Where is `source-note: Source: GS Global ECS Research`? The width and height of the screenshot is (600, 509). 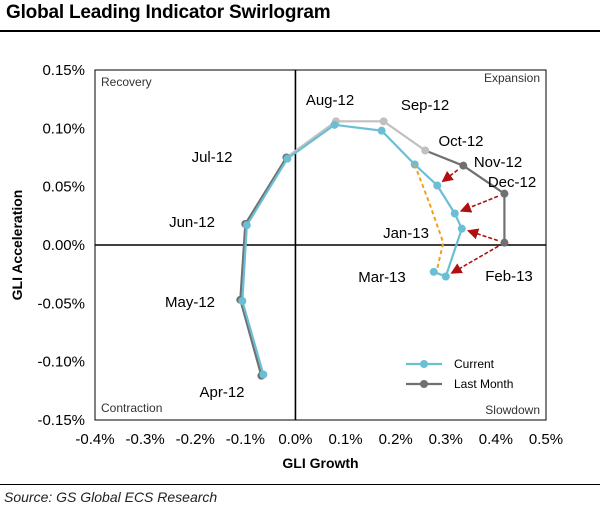 source-note: Source: GS Global ECS Research is located at coordinates (111, 497).